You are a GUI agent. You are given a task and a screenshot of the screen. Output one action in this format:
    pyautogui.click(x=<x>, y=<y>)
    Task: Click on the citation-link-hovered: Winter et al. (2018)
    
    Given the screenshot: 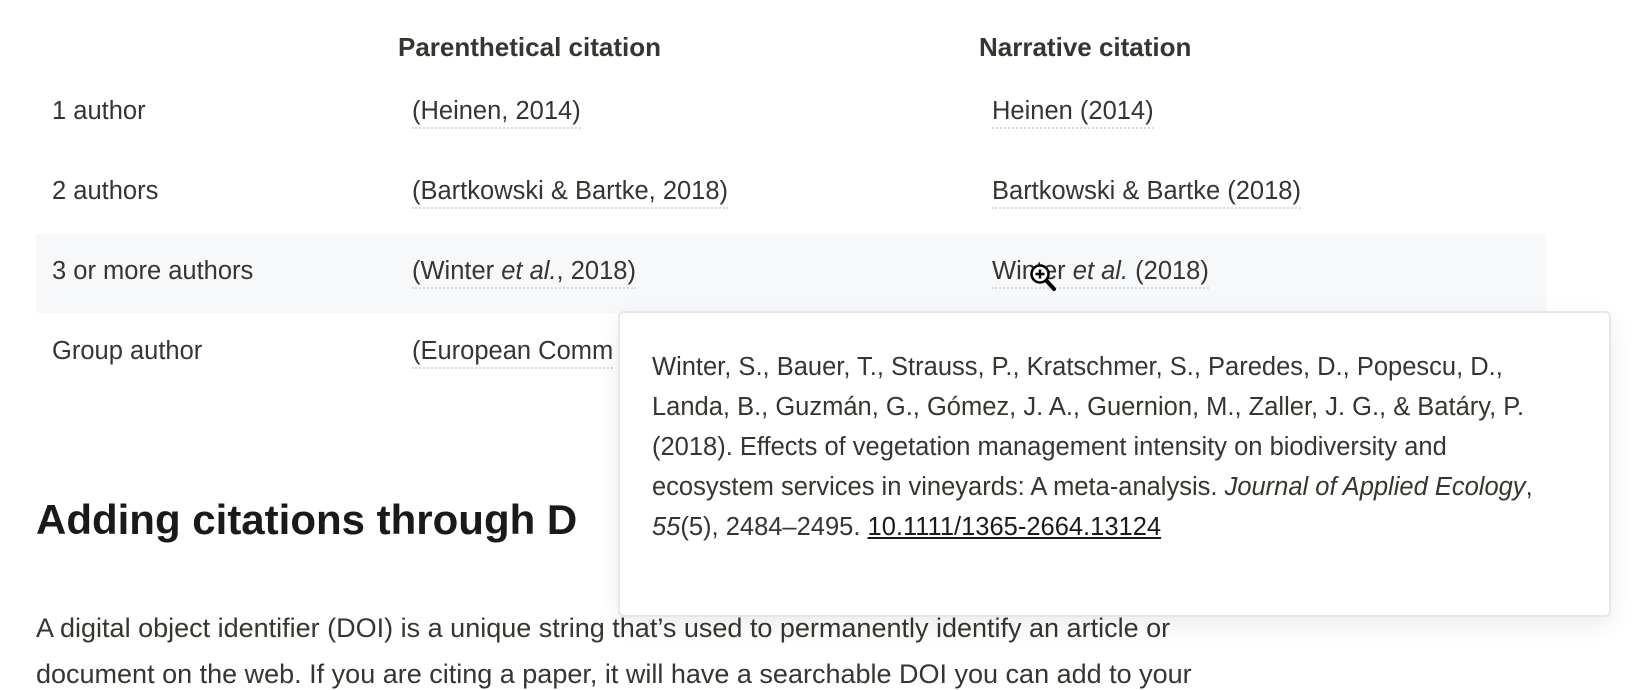 What is the action you would take?
    pyautogui.click(x=1100, y=273)
    